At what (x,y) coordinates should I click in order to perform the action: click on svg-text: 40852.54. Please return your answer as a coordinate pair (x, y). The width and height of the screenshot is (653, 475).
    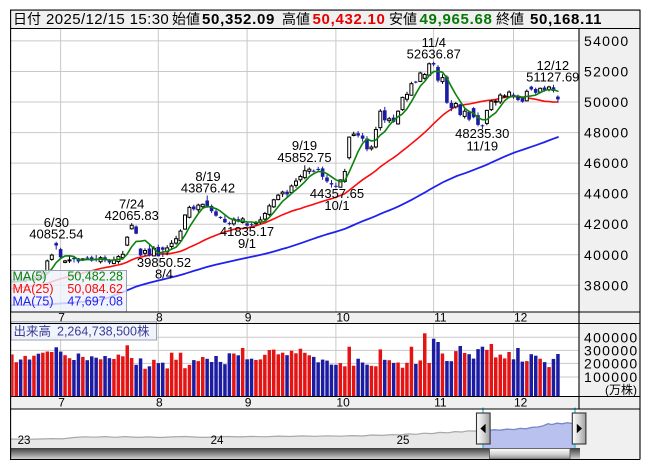
    Looking at the image, I should click on (56, 234).